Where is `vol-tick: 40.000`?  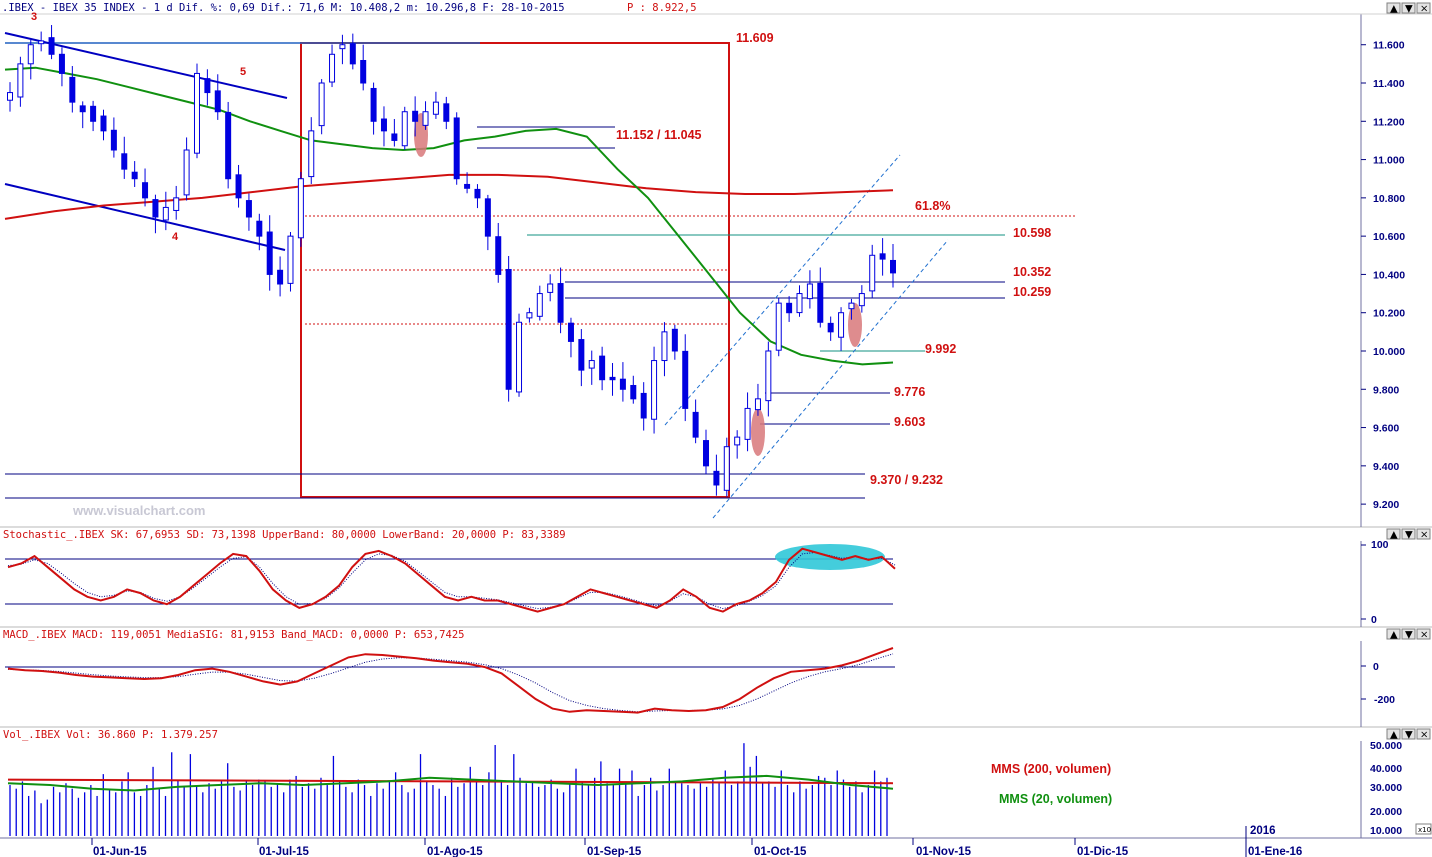 vol-tick: 40.000 is located at coordinates (1386, 769).